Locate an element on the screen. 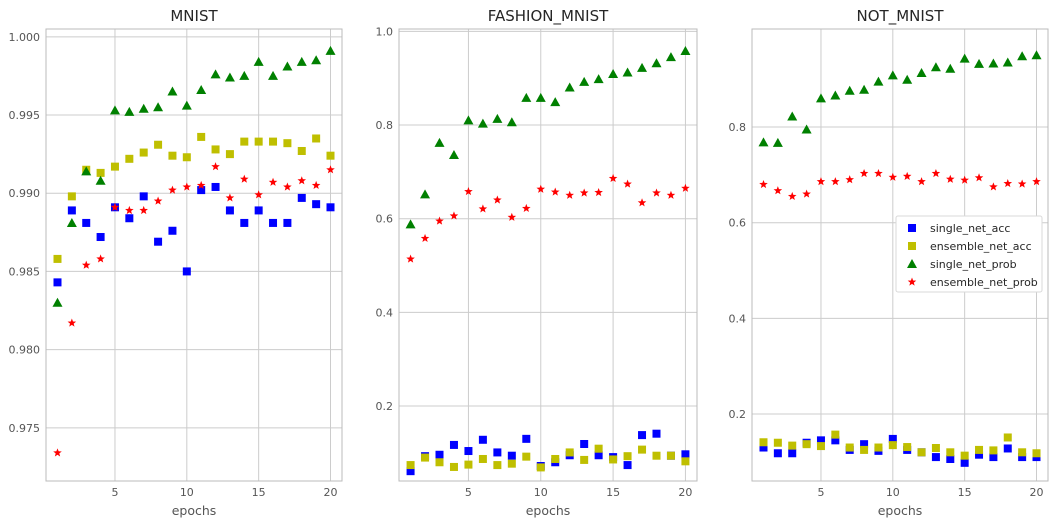  y-tick-label: 1.000 is located at coordinates (25, 37).